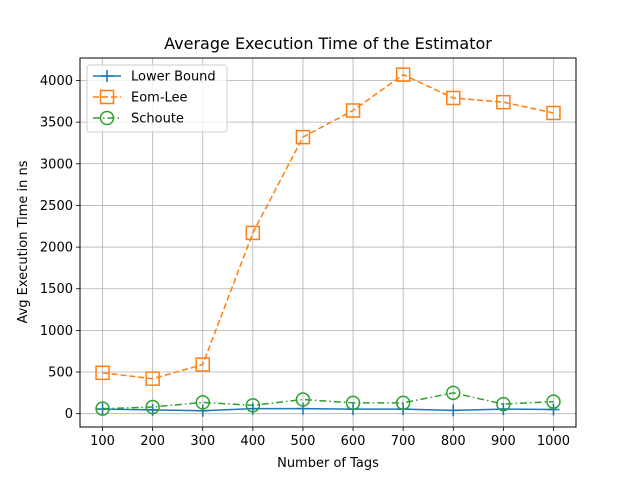  What do you see at coordinates (69, 414) in the screenshot?
I see `y-tick-label: 0` at bounding box center [69, 414].